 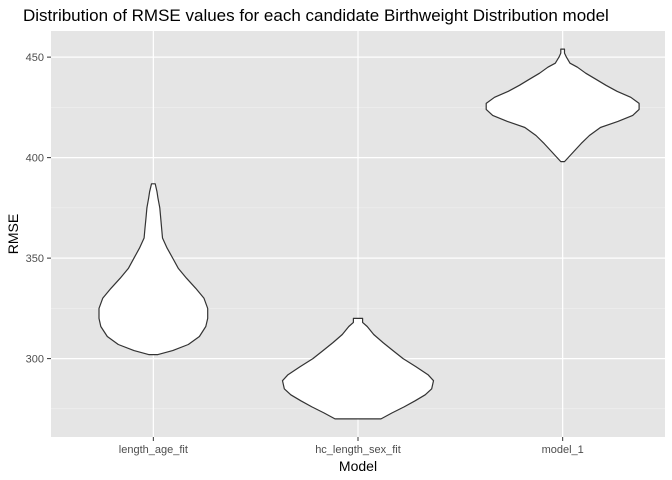 I want to click on violin-hc-length-sex-fit, so click(x=358, y=368).